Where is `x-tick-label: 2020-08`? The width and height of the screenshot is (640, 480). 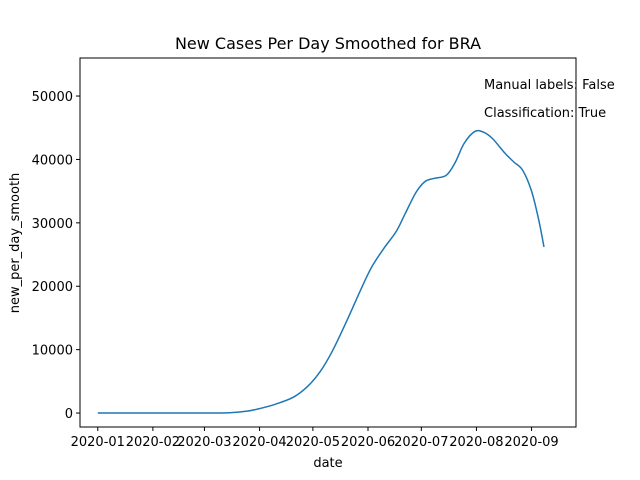 x-tick-label: 2020-08 is located at coordinates (476, 442).